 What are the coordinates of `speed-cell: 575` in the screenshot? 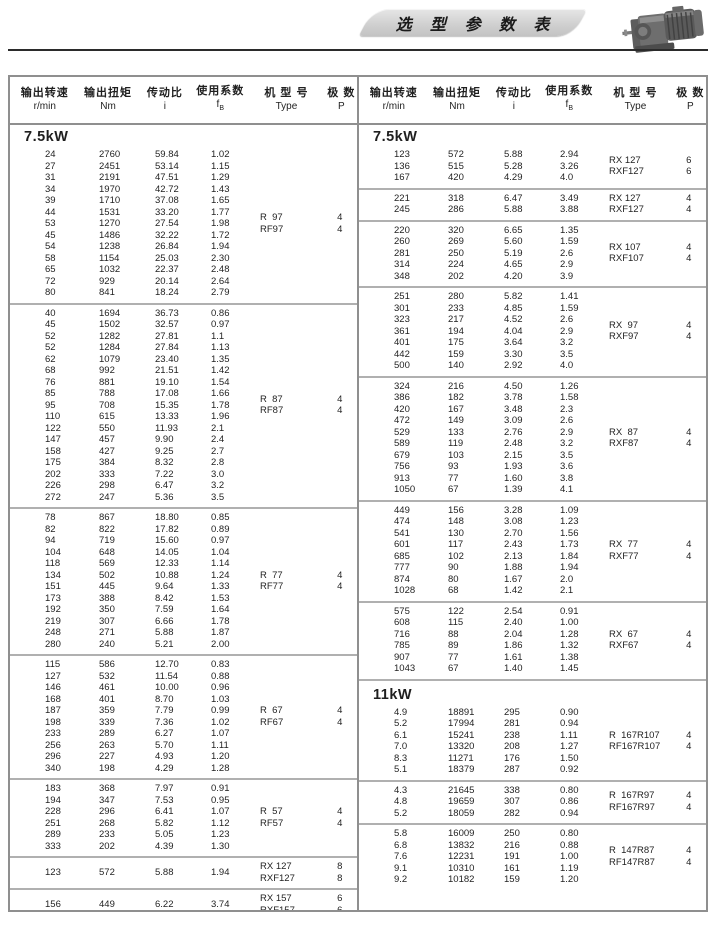 It's located at (402, 611).